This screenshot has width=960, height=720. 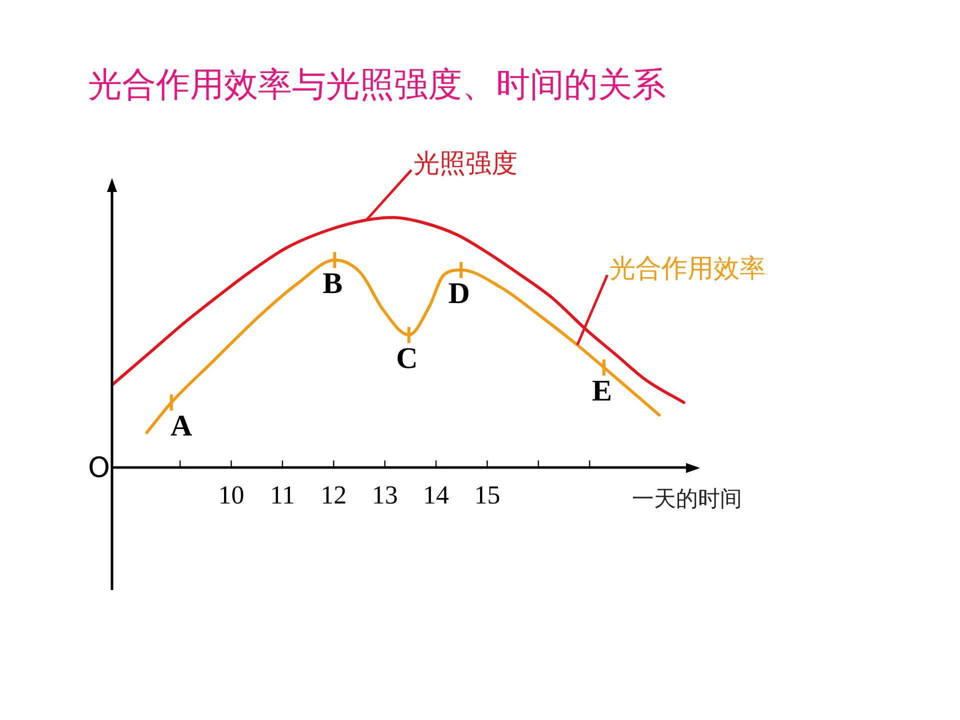 What do you see at coordinates (99, 467) in the screenshot?
I see `text: O` at bounding box center [99, 467].